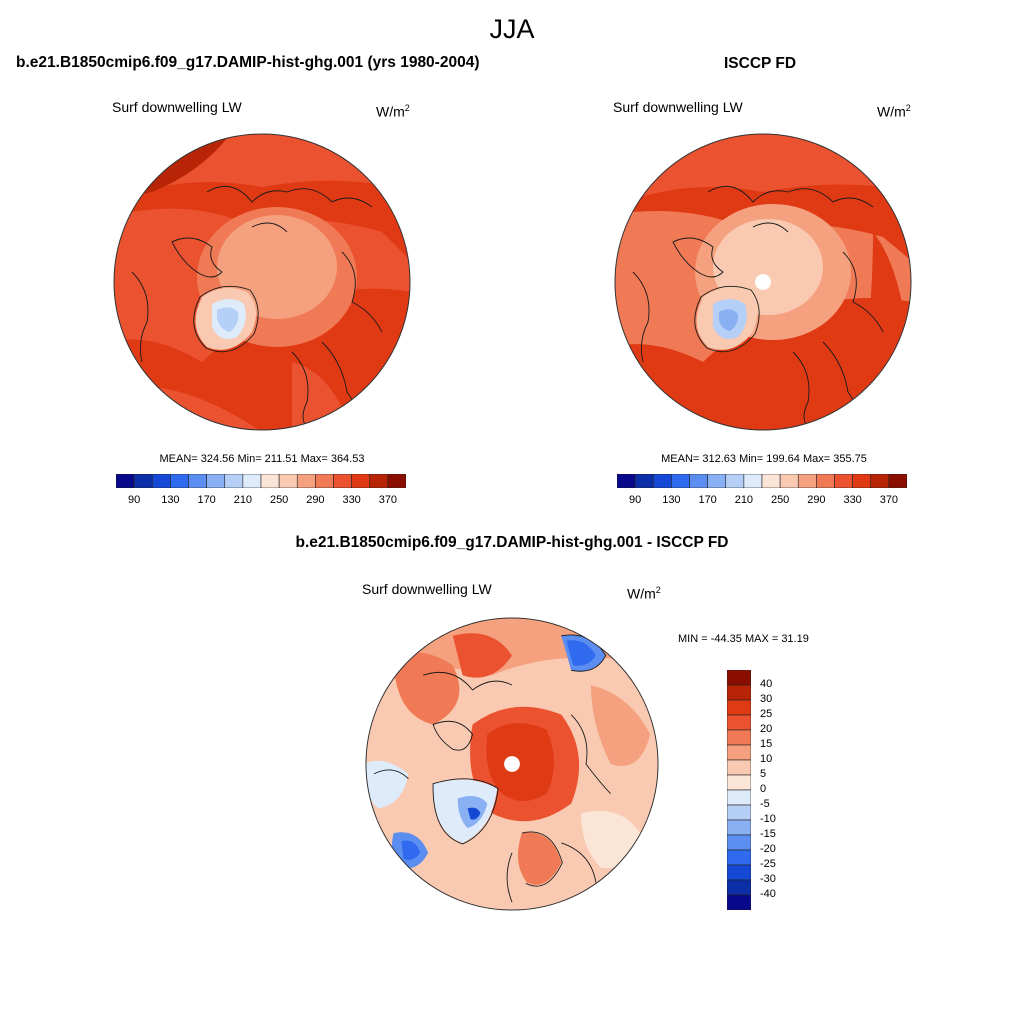  I want to click on figure-title: JJA, so click(512, 29).